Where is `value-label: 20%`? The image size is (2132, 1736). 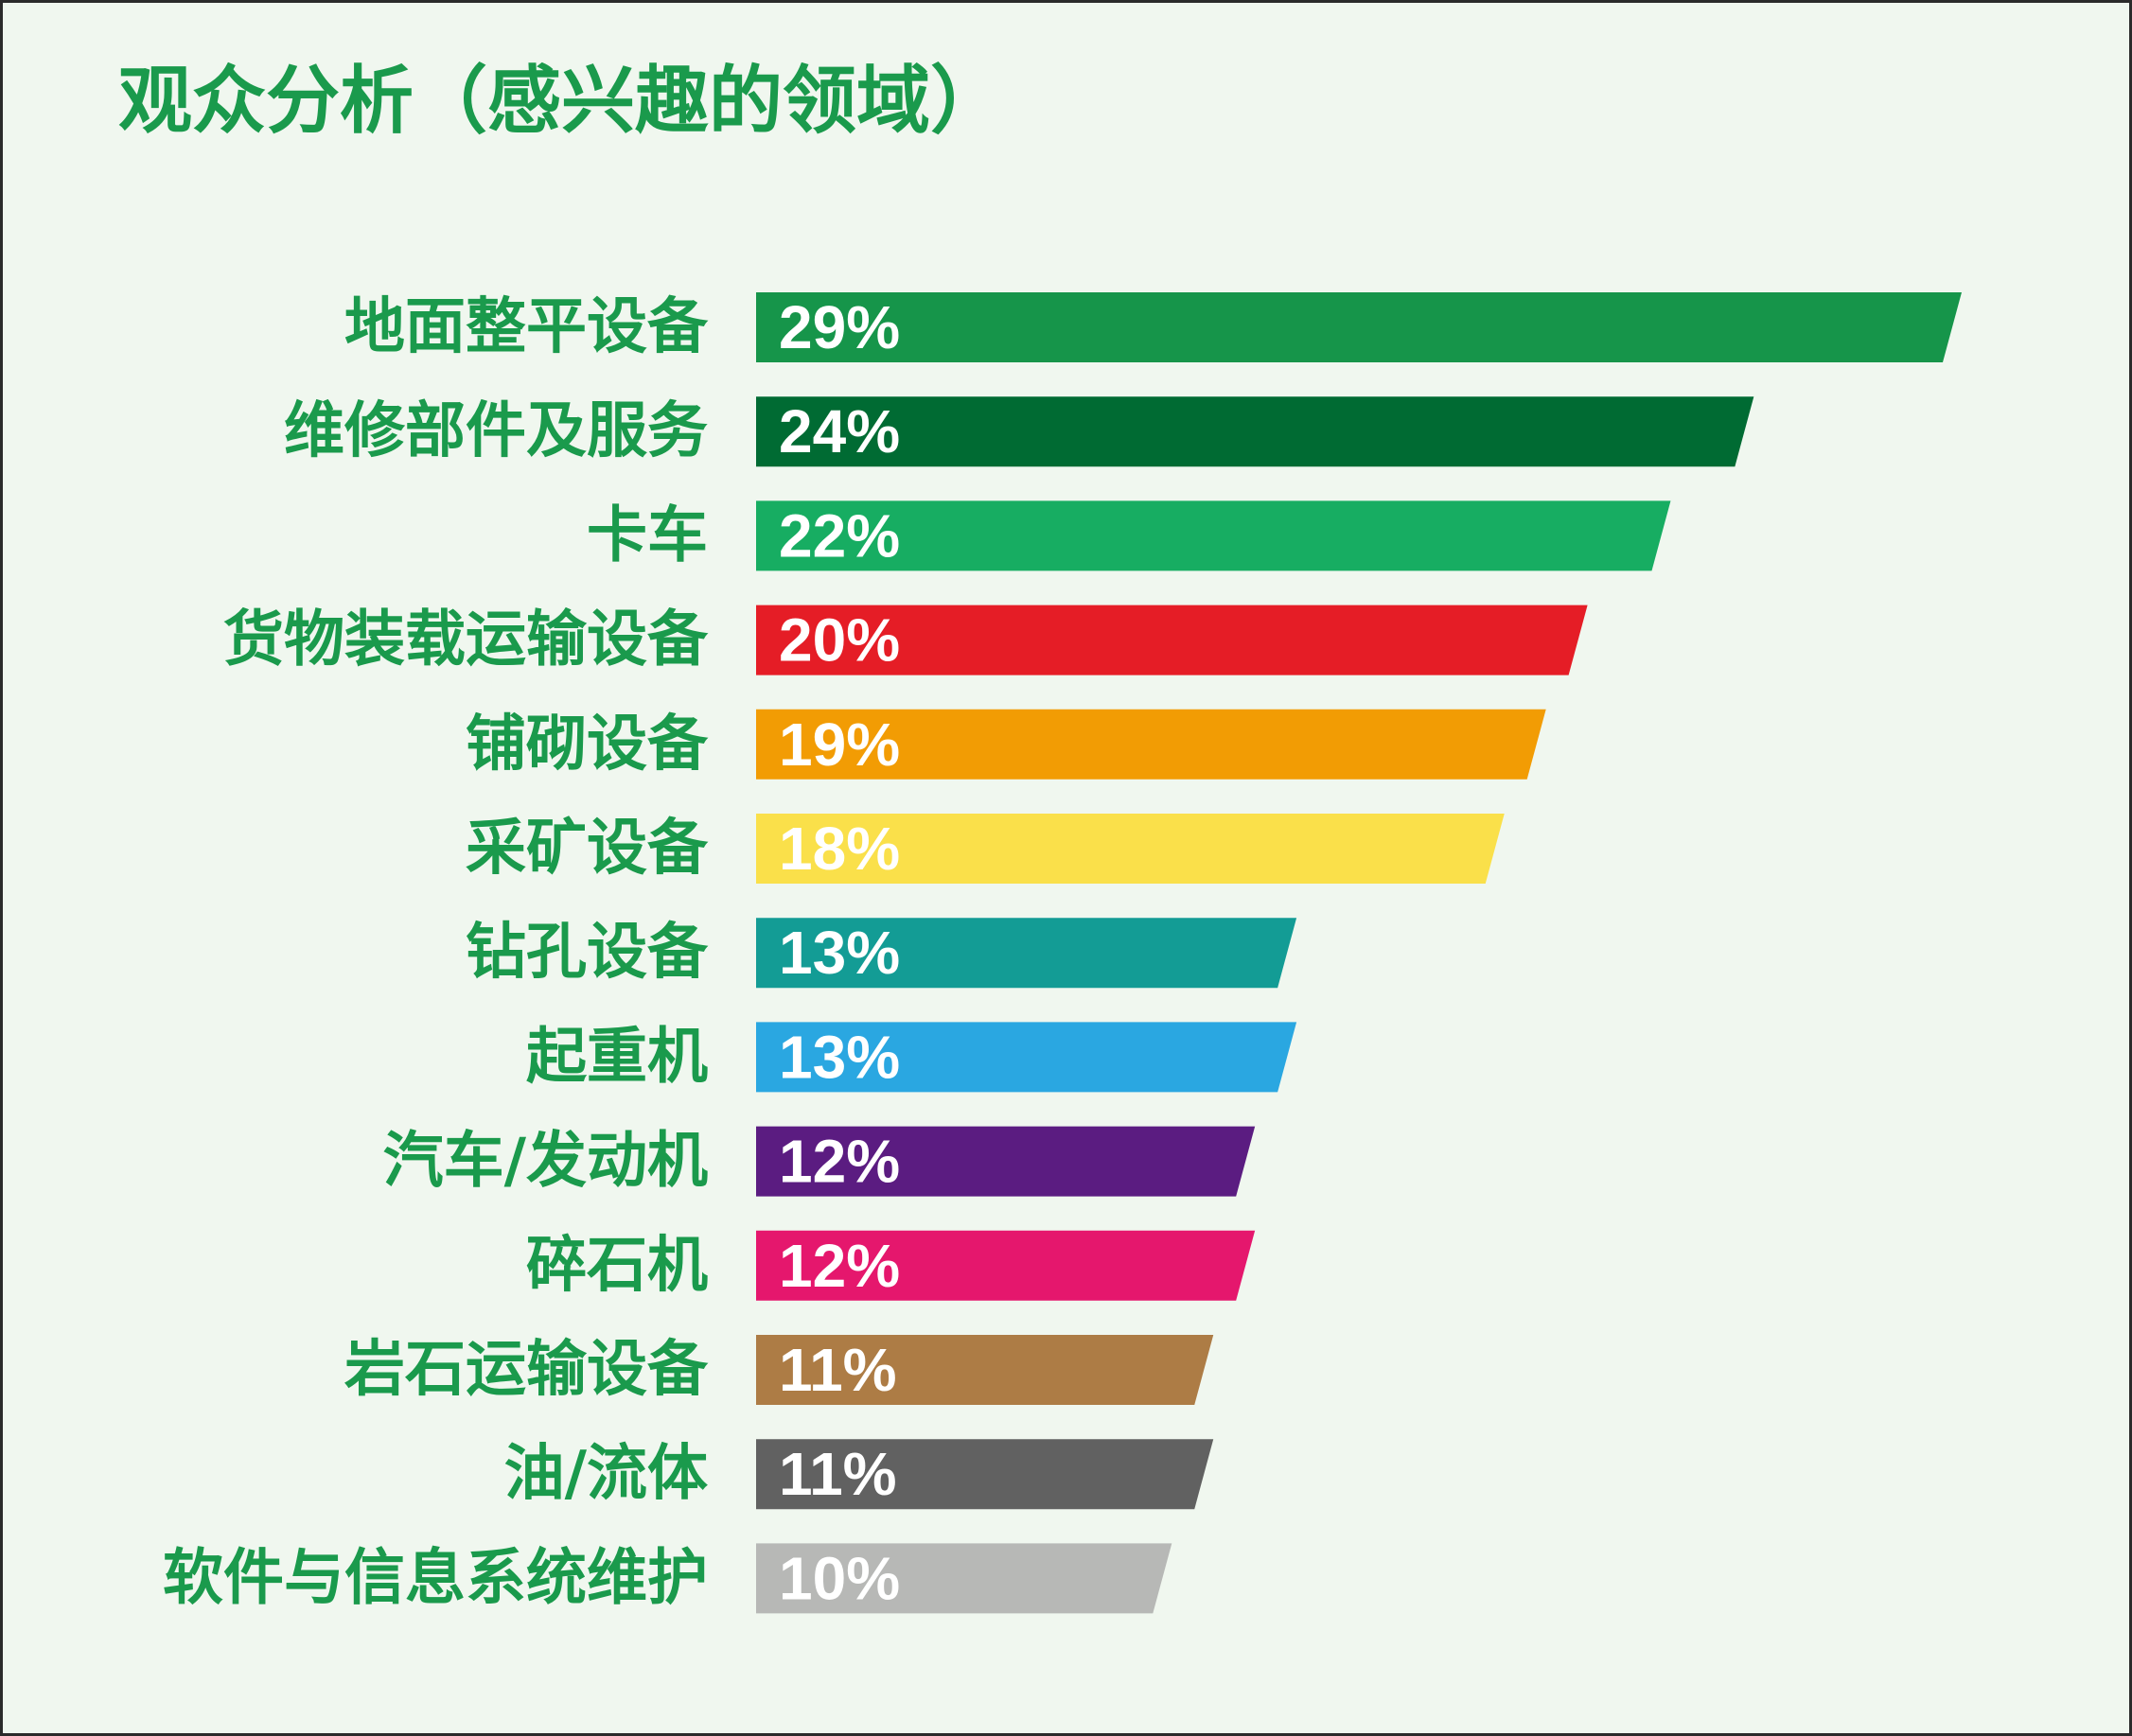 value-label: 20% is located at coordinates (840, 640).